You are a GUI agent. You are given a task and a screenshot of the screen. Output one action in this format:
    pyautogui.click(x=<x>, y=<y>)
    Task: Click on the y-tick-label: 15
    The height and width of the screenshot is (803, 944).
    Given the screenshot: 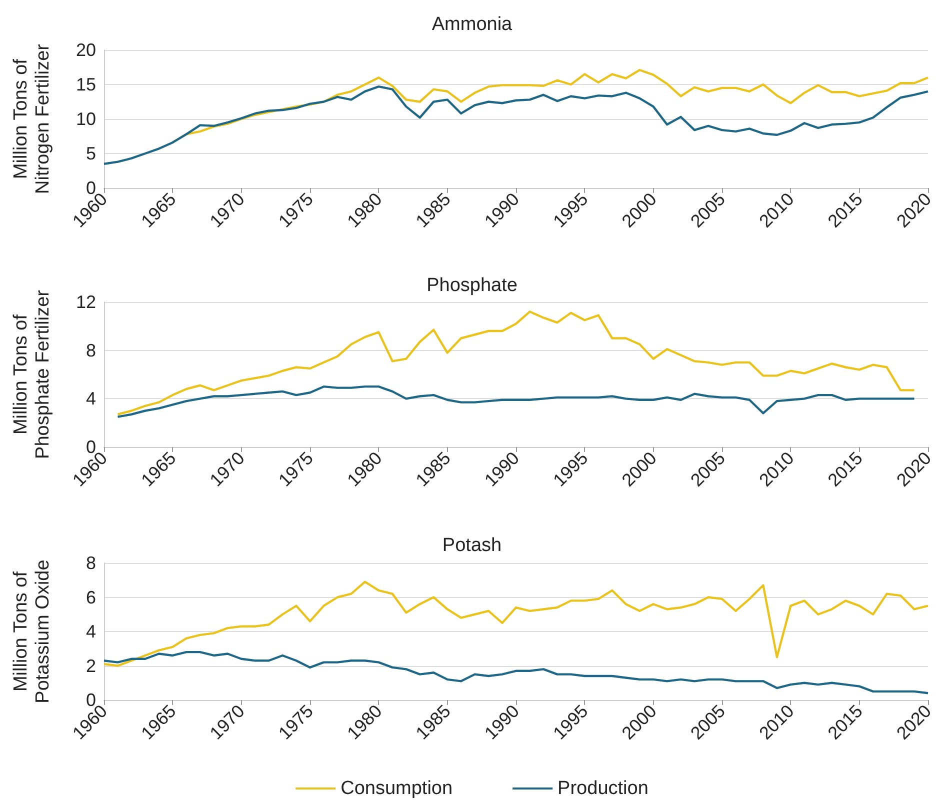 What is the action you would take?
    pyautogui.click(x=86, y=84)
    